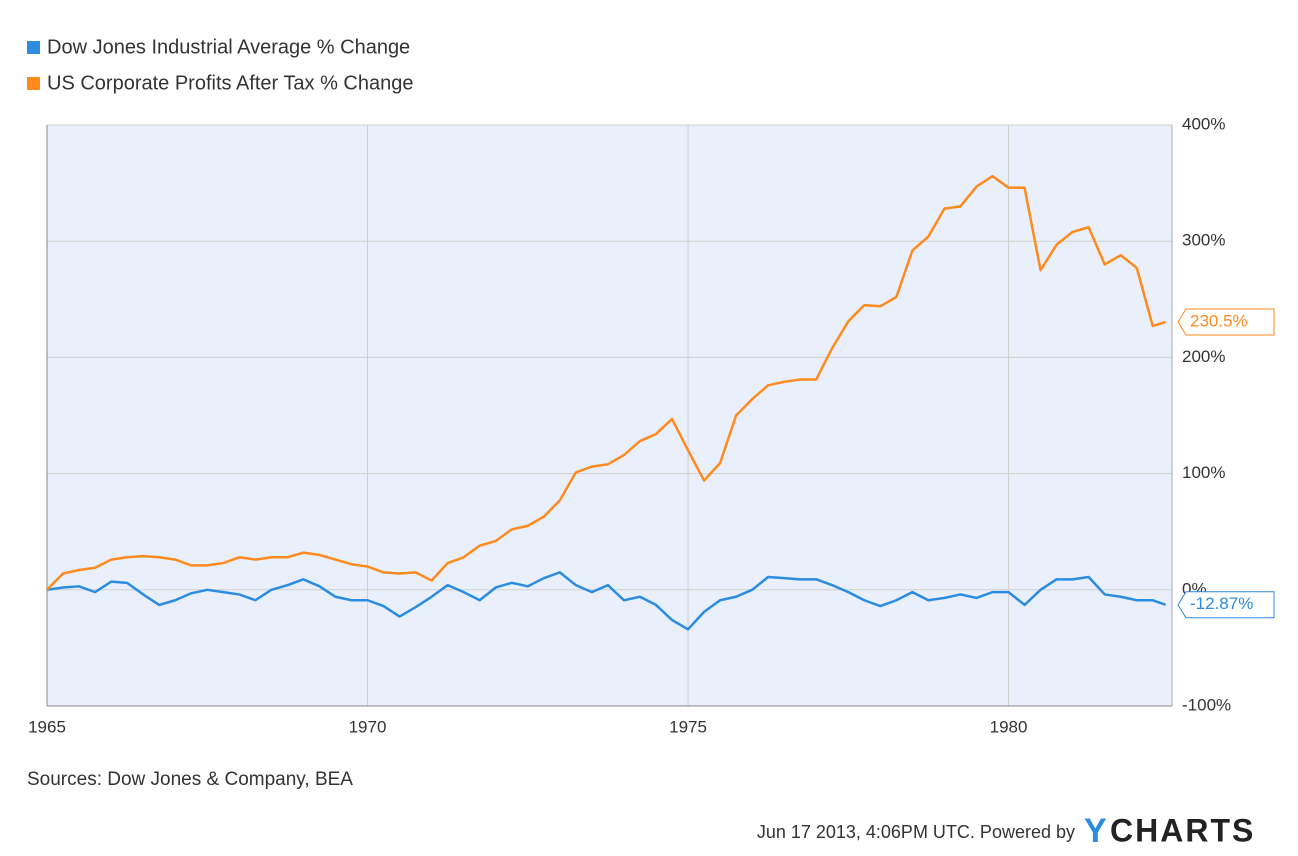  What do you see at coordinates (1206, 704) in the screenshot?
I see `y-tick-label: -100%` at bounding box center [1206, 704].